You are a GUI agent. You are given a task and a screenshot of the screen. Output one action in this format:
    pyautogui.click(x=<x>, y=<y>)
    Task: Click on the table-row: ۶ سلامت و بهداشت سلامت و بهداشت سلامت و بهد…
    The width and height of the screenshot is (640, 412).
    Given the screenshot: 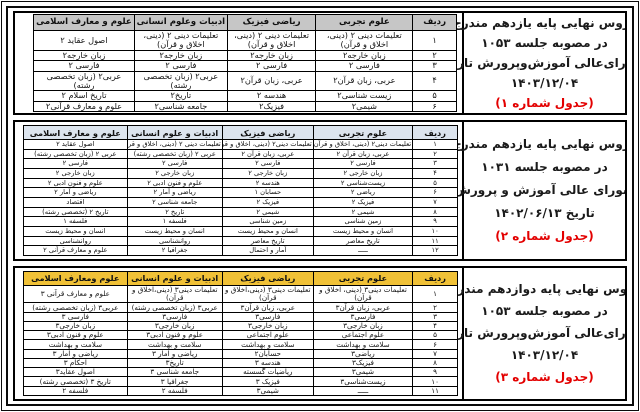 What is the action you would take?
    pyautogui.click(x=240, y=344)
    